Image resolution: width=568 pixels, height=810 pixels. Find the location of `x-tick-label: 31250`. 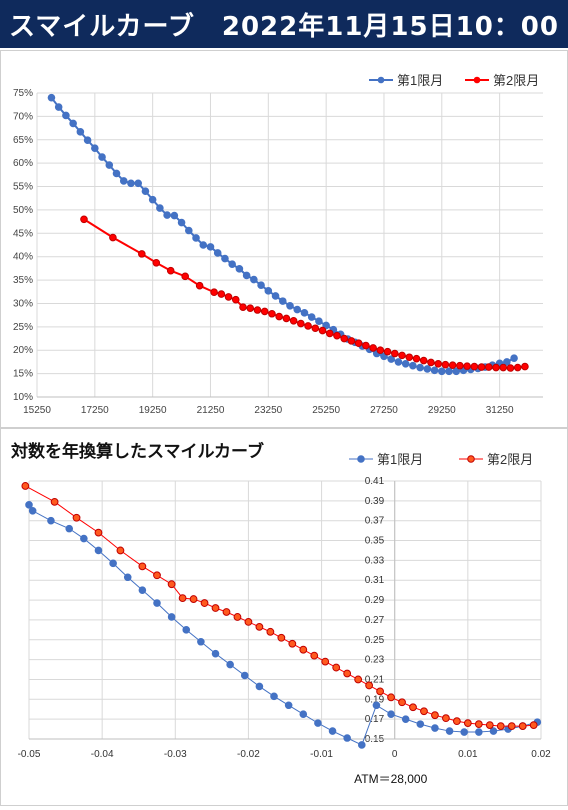

x-tick-label: 31250 is located at coordinates (500, 410).